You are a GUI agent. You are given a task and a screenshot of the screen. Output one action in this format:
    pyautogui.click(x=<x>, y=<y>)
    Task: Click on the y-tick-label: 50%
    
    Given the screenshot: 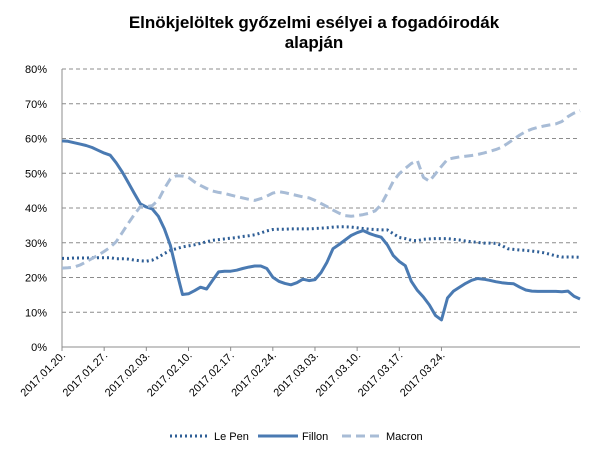 What is the action you would take?
    pyautogui.click(x=36, y=174)
    